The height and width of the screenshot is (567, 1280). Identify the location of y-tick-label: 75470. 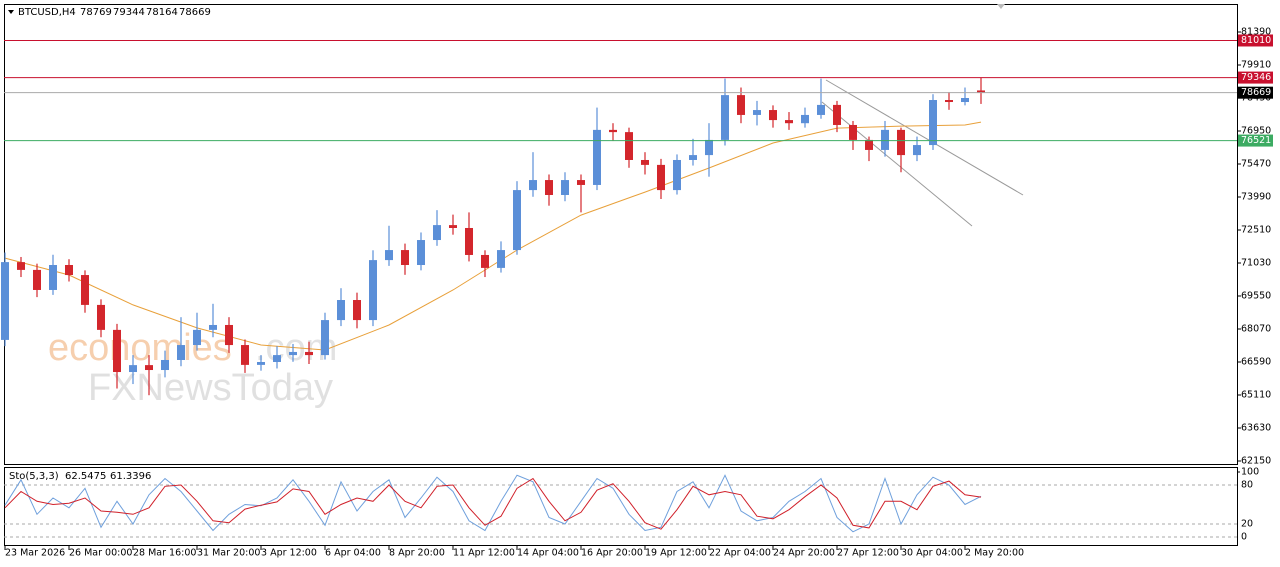
(1256, 164).